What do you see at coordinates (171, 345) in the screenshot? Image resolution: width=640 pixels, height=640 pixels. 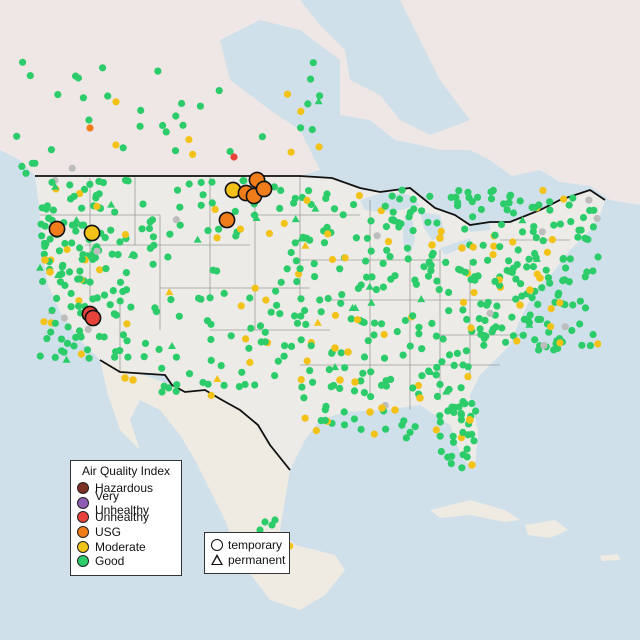 I see `permanent-station-marker` at bounding box center [171, 345].